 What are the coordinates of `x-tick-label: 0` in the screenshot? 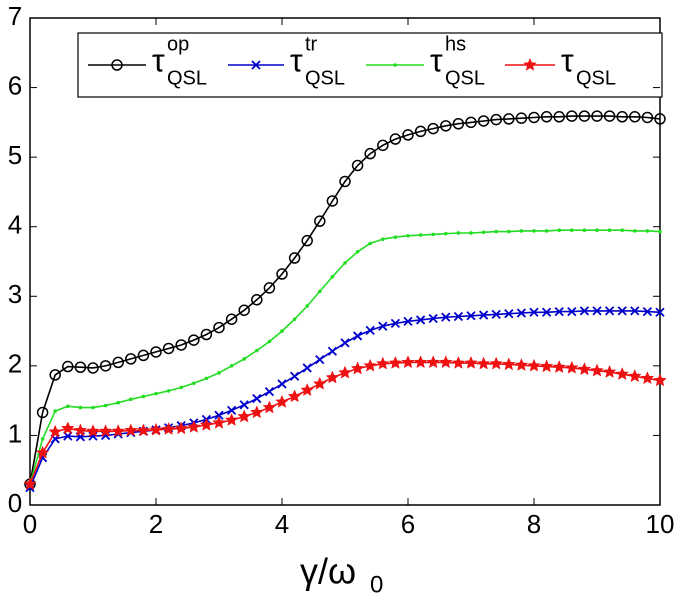 It's located at (30, 524).